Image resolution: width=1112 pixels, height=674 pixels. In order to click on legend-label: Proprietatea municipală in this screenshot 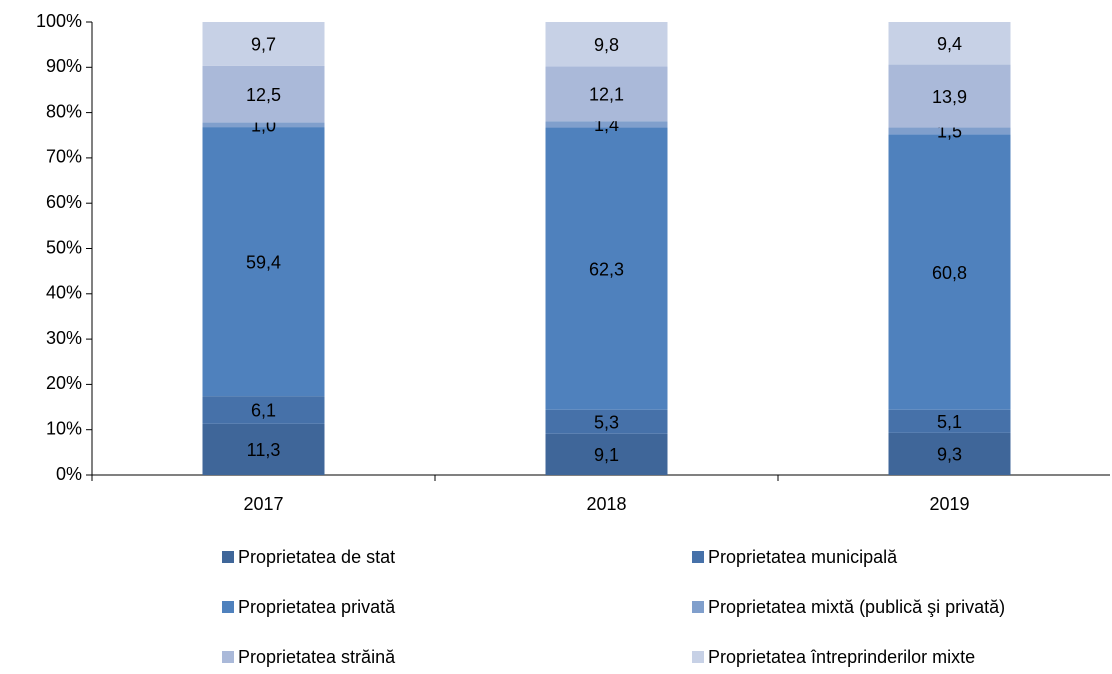, I will do `click(803, 557)`.